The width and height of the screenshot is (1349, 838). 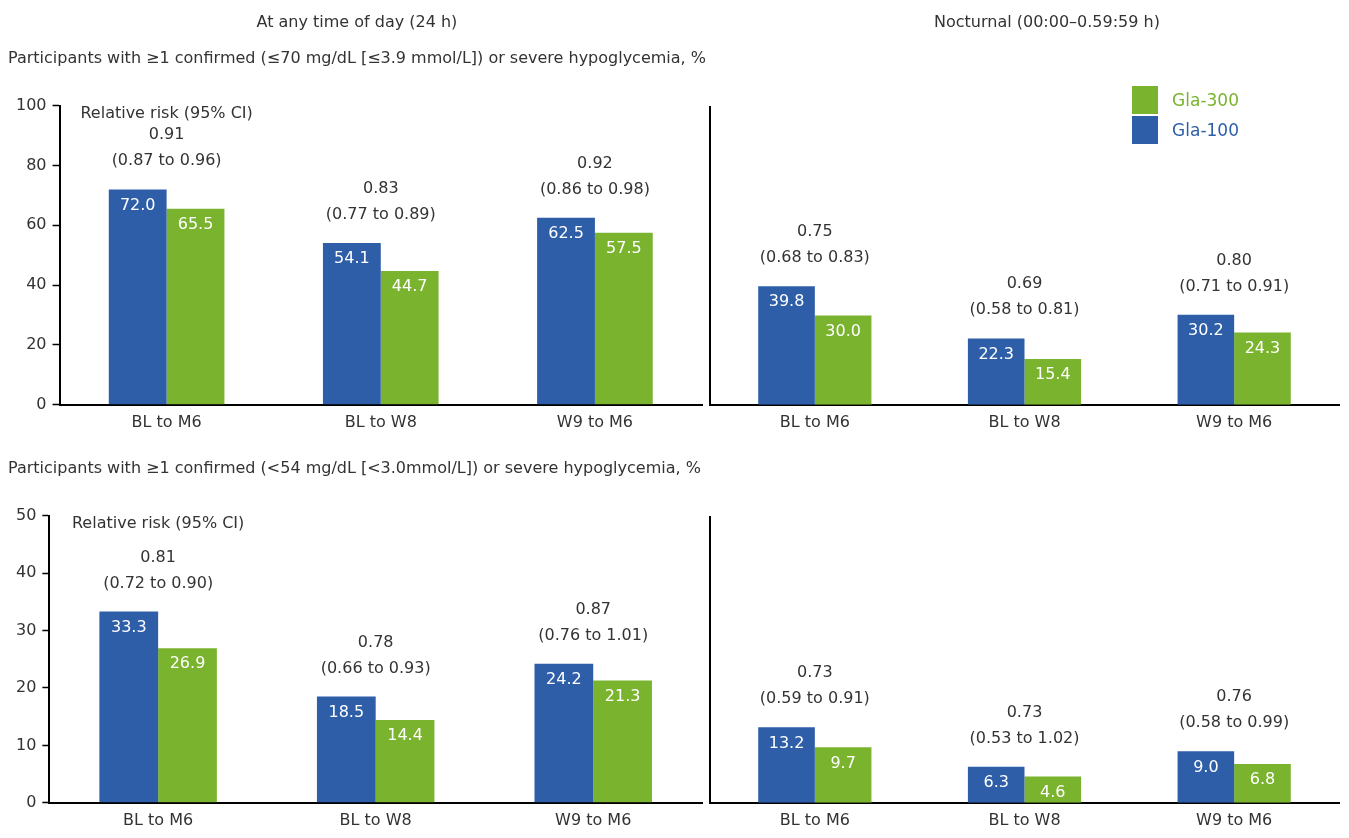 I want to click on data-label: 22.3, so click(x=996, y=353).